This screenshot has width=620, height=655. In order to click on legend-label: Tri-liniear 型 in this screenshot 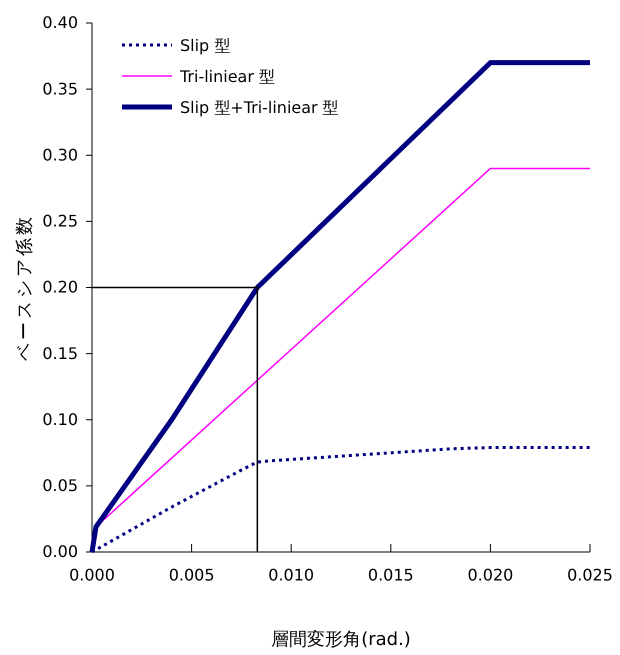, I will do `click(227, 76)`.